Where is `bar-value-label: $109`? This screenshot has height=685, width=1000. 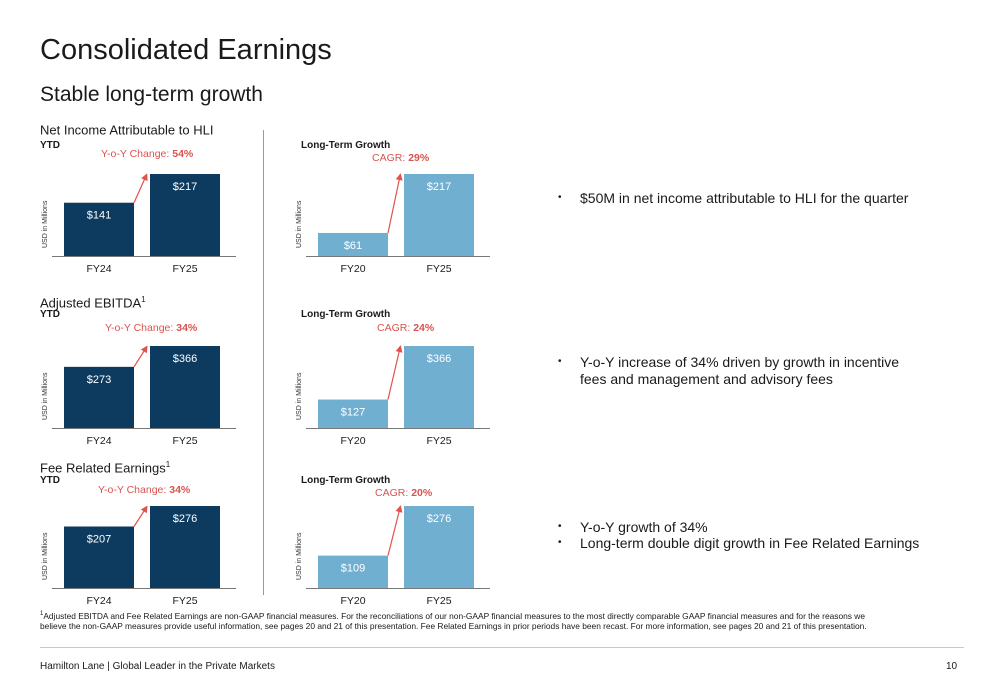 bar-value-label: $109 is located at coordinates (353, 569).